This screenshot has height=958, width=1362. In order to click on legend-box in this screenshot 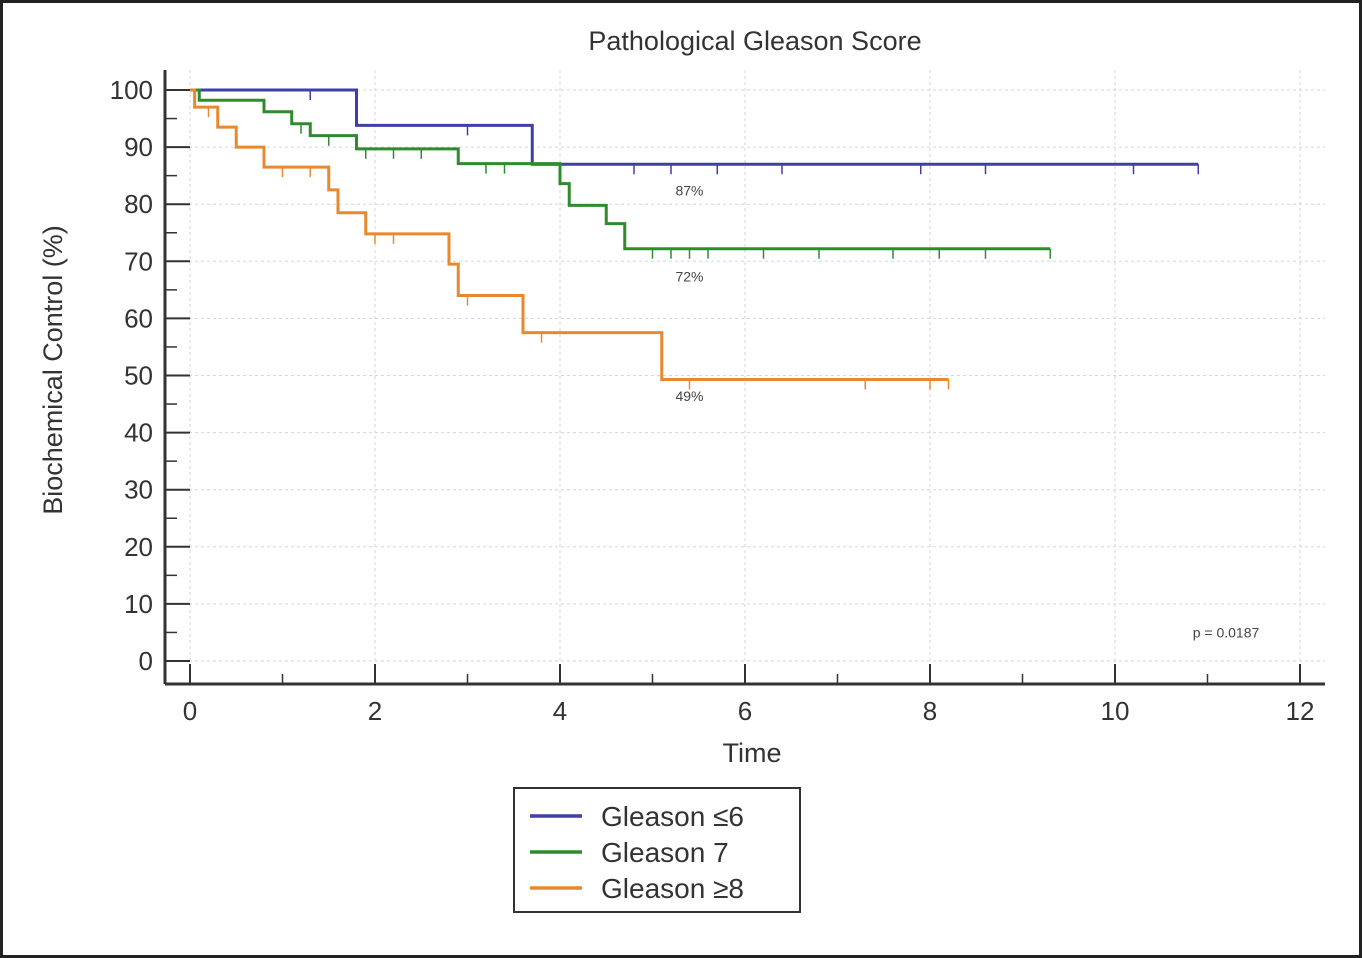, I will do `click(657, 850)`.